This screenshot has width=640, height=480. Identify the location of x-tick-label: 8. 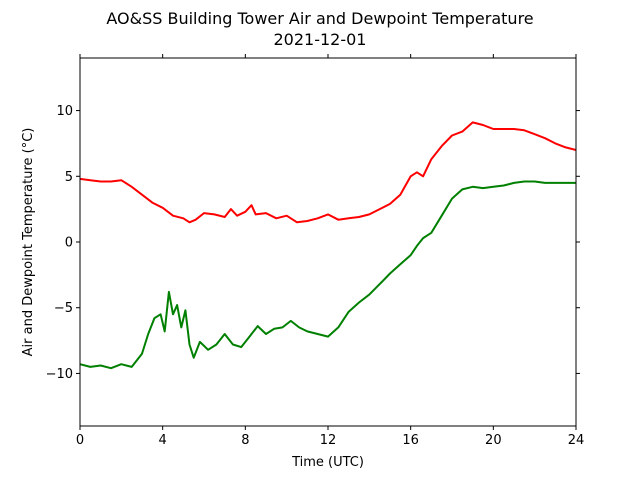
(245, 440).